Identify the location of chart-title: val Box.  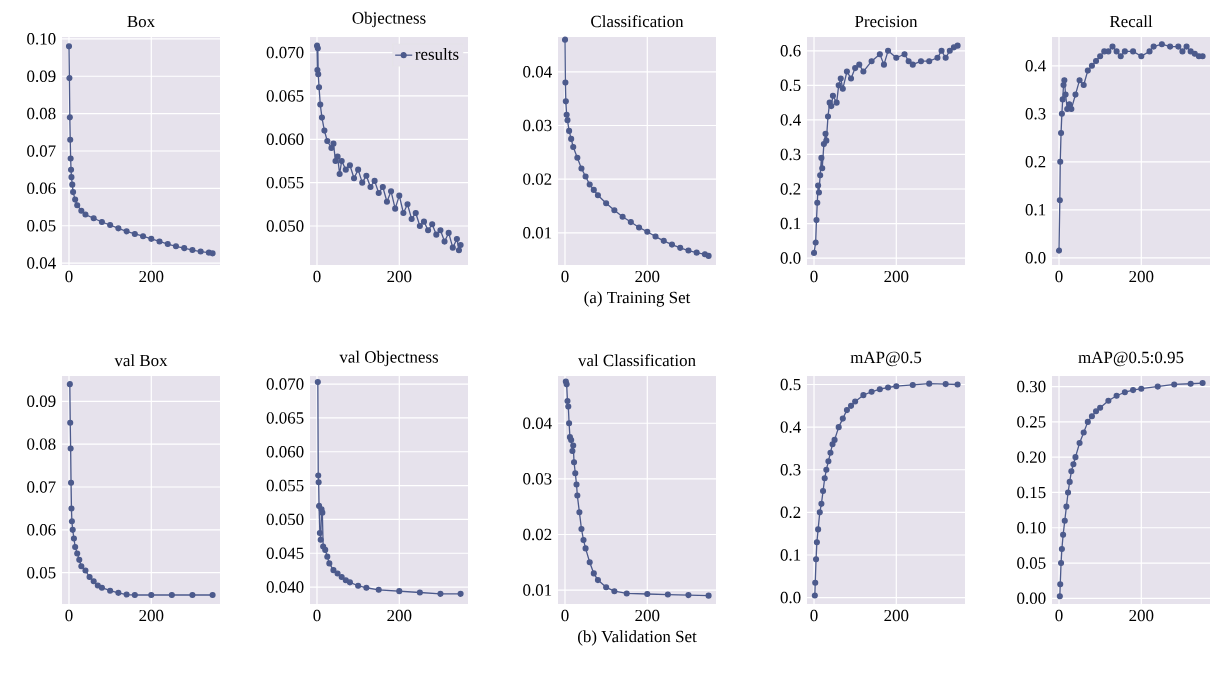
(141, 360).